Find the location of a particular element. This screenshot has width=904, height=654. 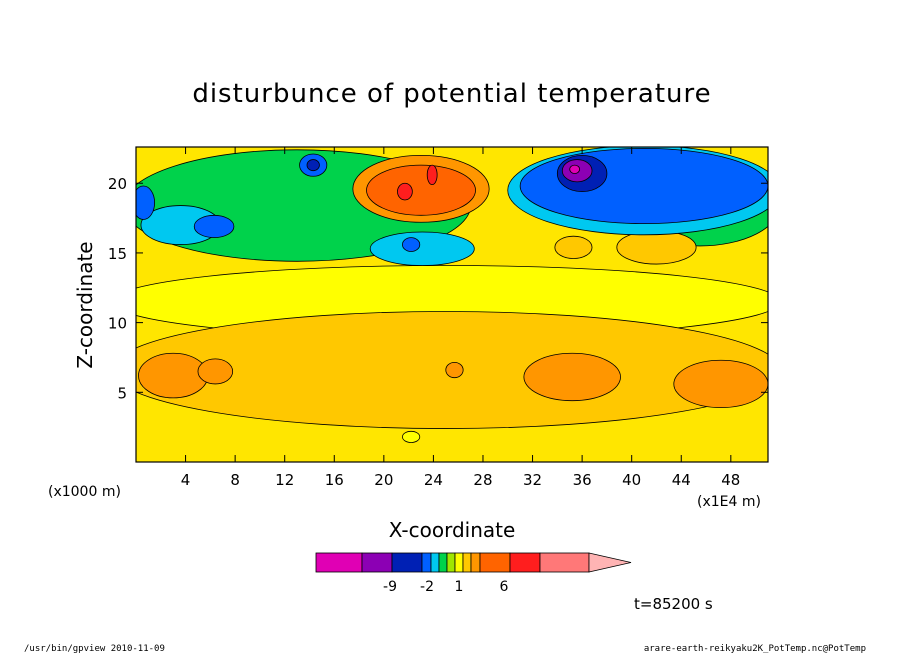

y-tick-label: 20 is located at coordinates (117, 184).